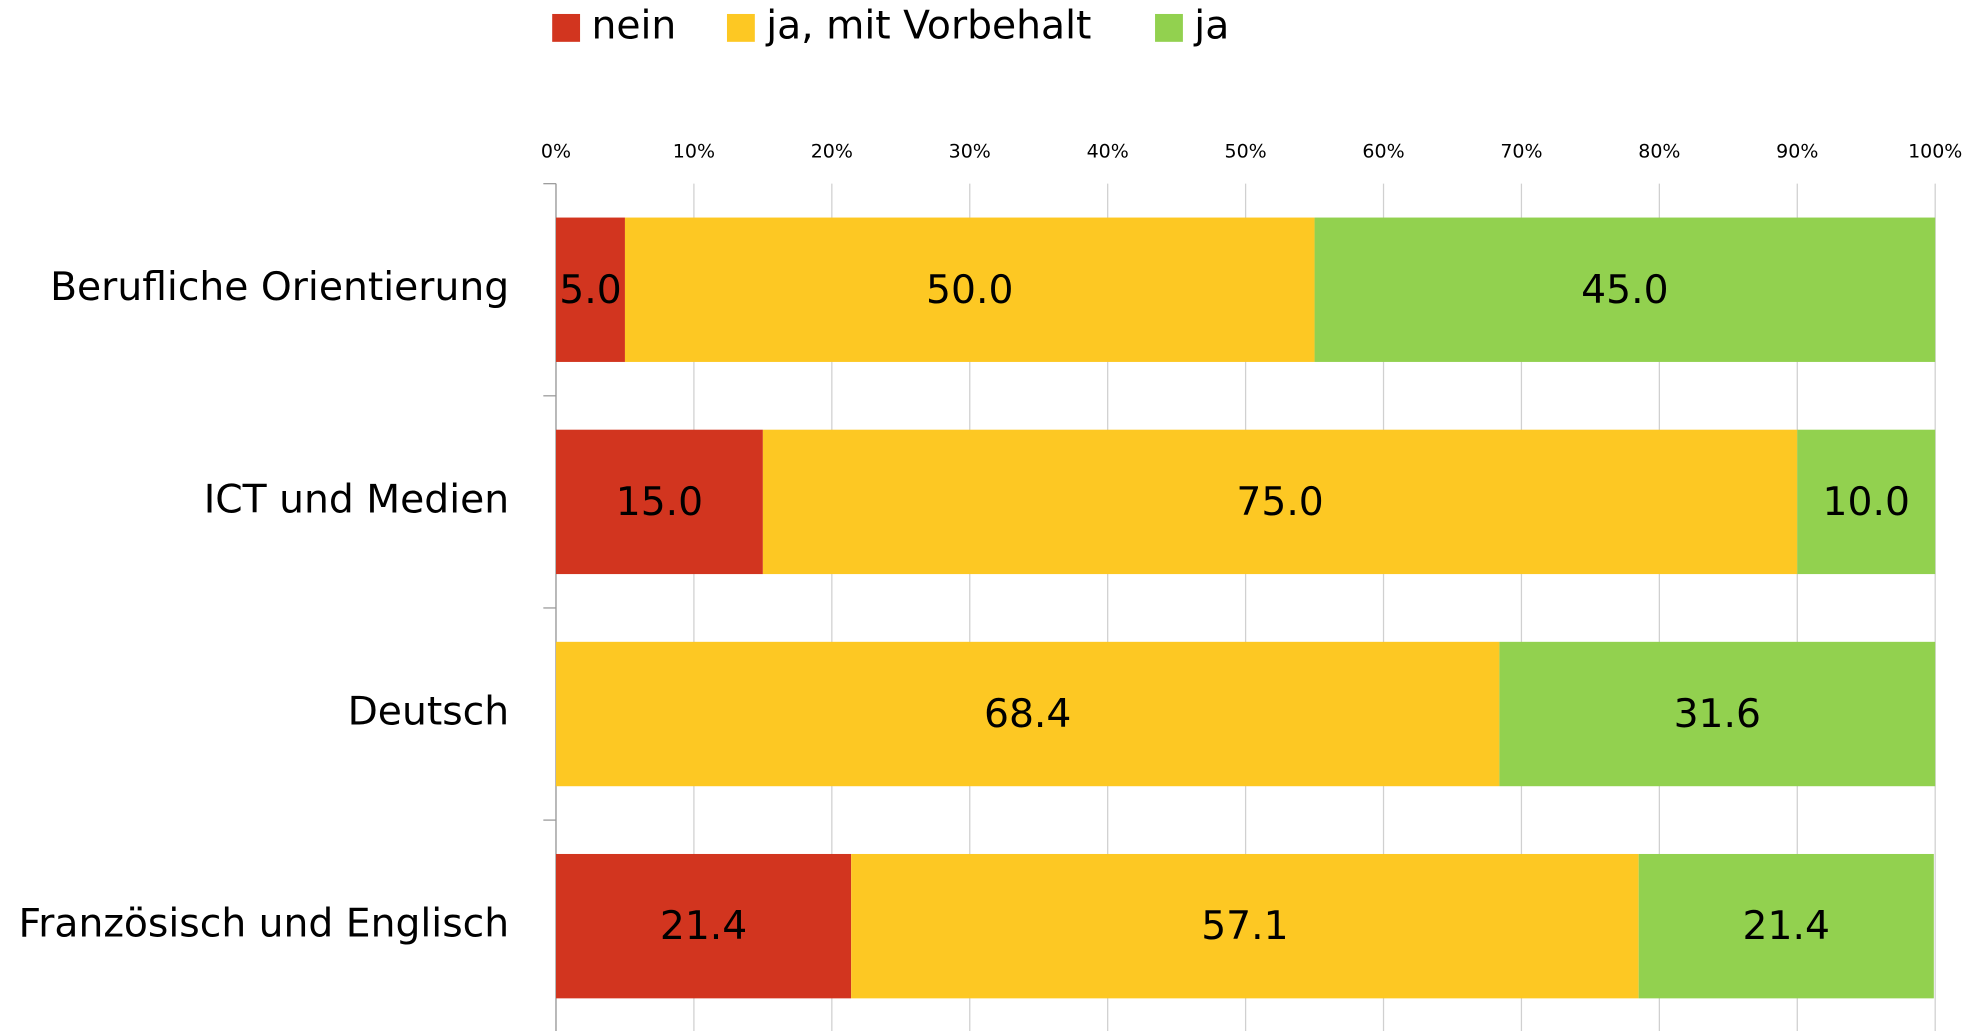 Image resolution: width=1977 pixels, height=1031 pixels. Describe the element at coordinates (1659, 152) in the screenshot. I see `x-tick-label: 80%` at that location.